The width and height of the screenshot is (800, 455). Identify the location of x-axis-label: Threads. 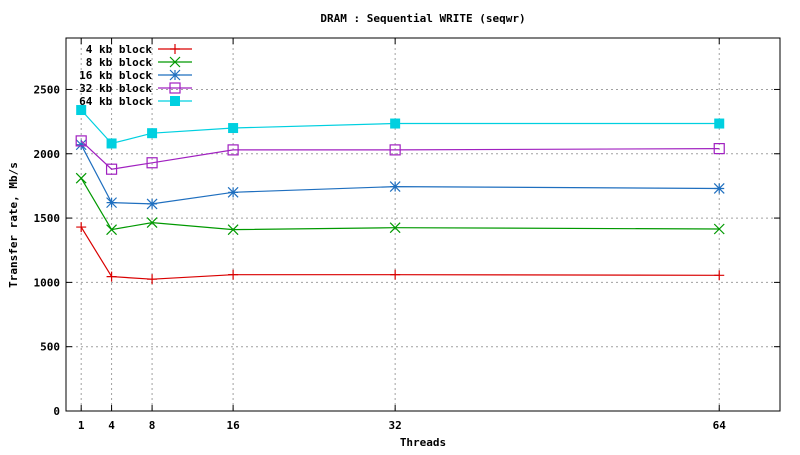
(423, 442).